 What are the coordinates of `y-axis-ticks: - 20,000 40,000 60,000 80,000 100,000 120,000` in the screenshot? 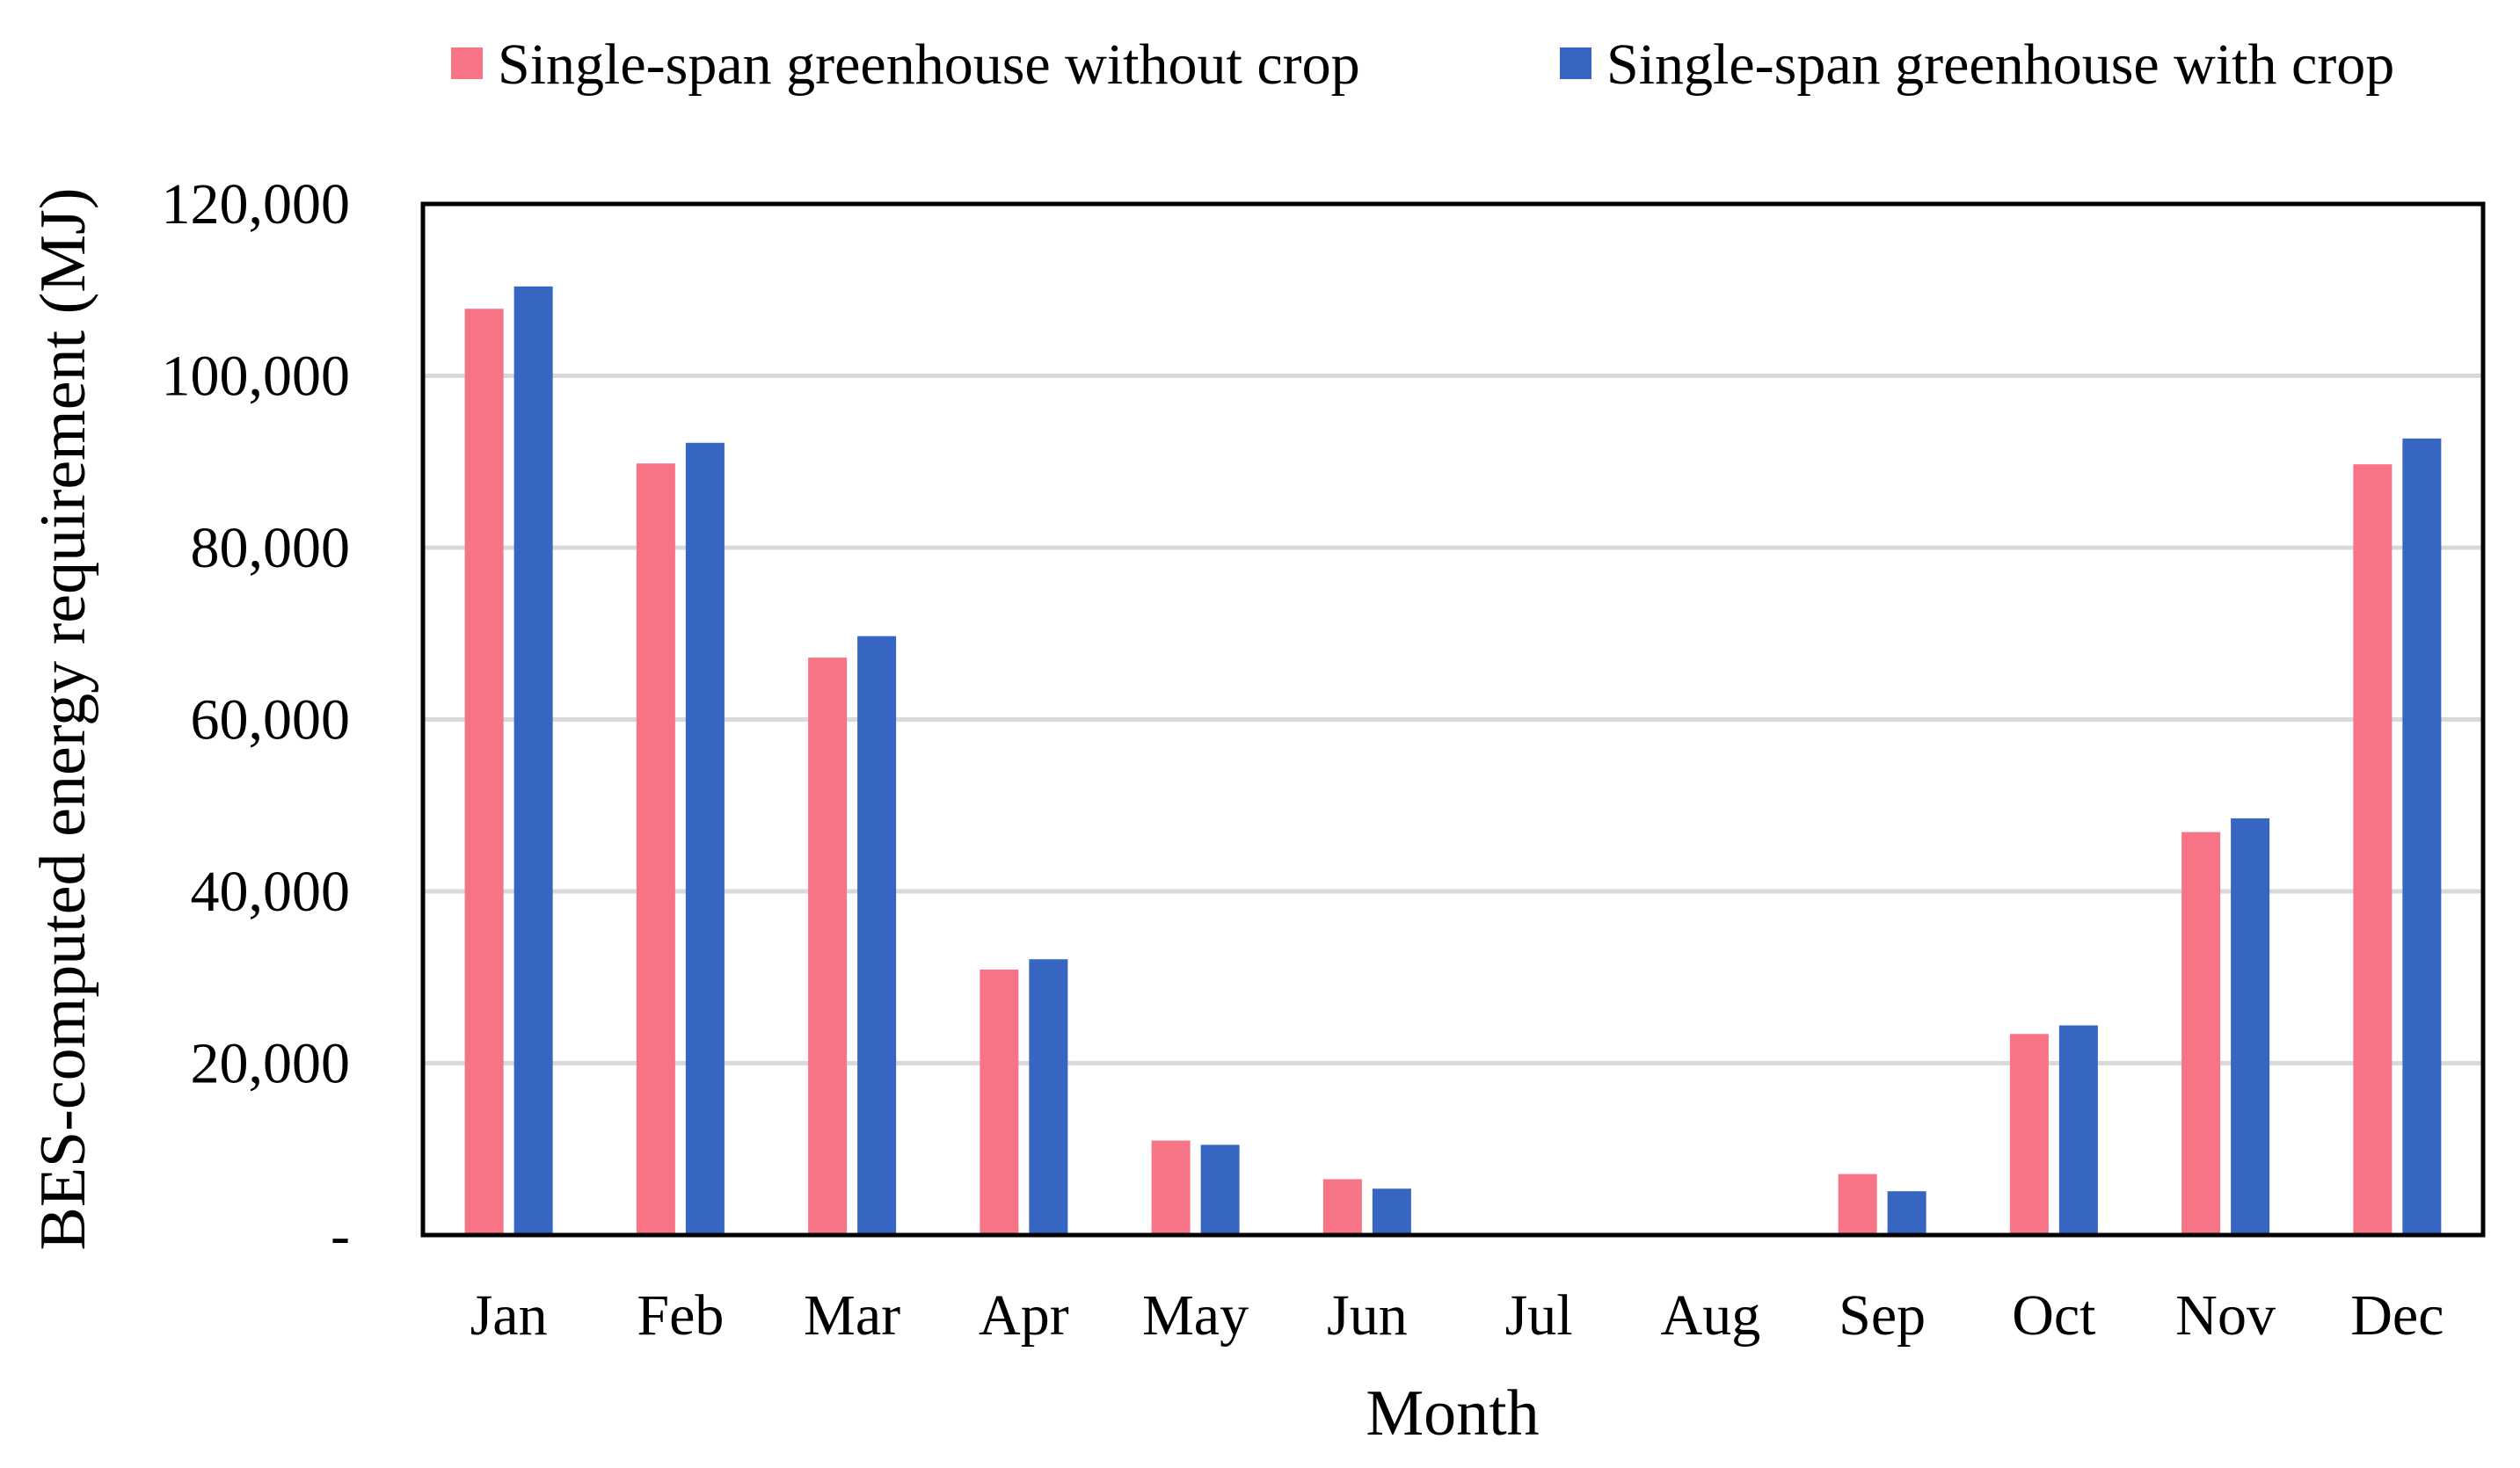 It's located at (256, 720).